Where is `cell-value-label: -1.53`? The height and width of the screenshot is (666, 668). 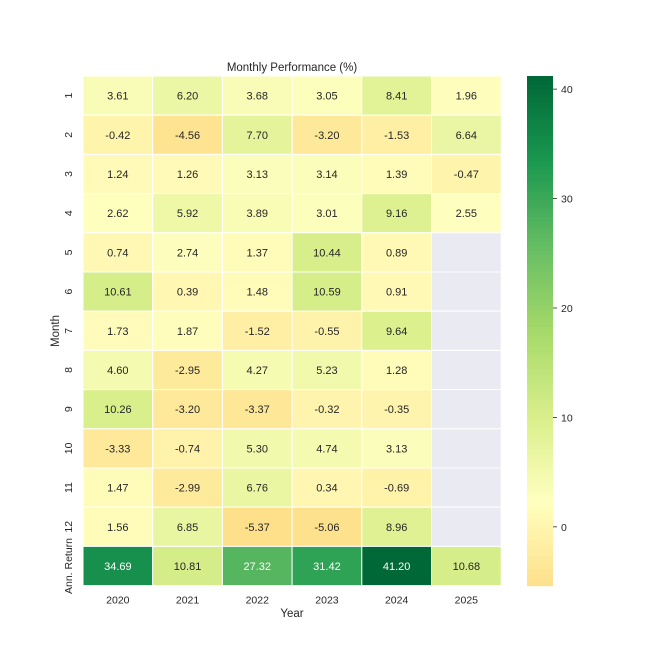 cell-value-label: -1.53 is located at coordinates (396, 136).